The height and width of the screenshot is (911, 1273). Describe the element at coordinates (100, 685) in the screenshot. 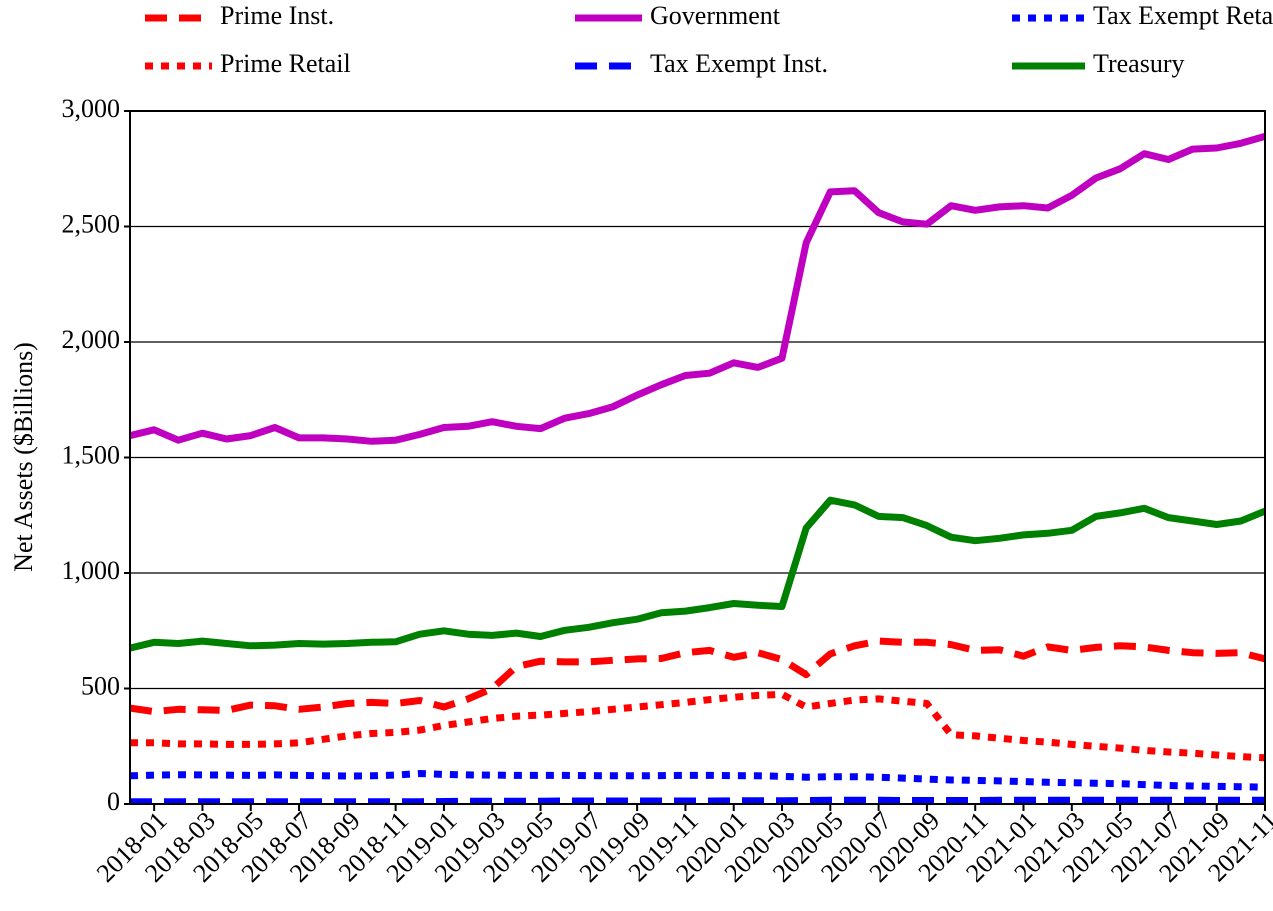

I see `y-tick-label: 500` at that location.